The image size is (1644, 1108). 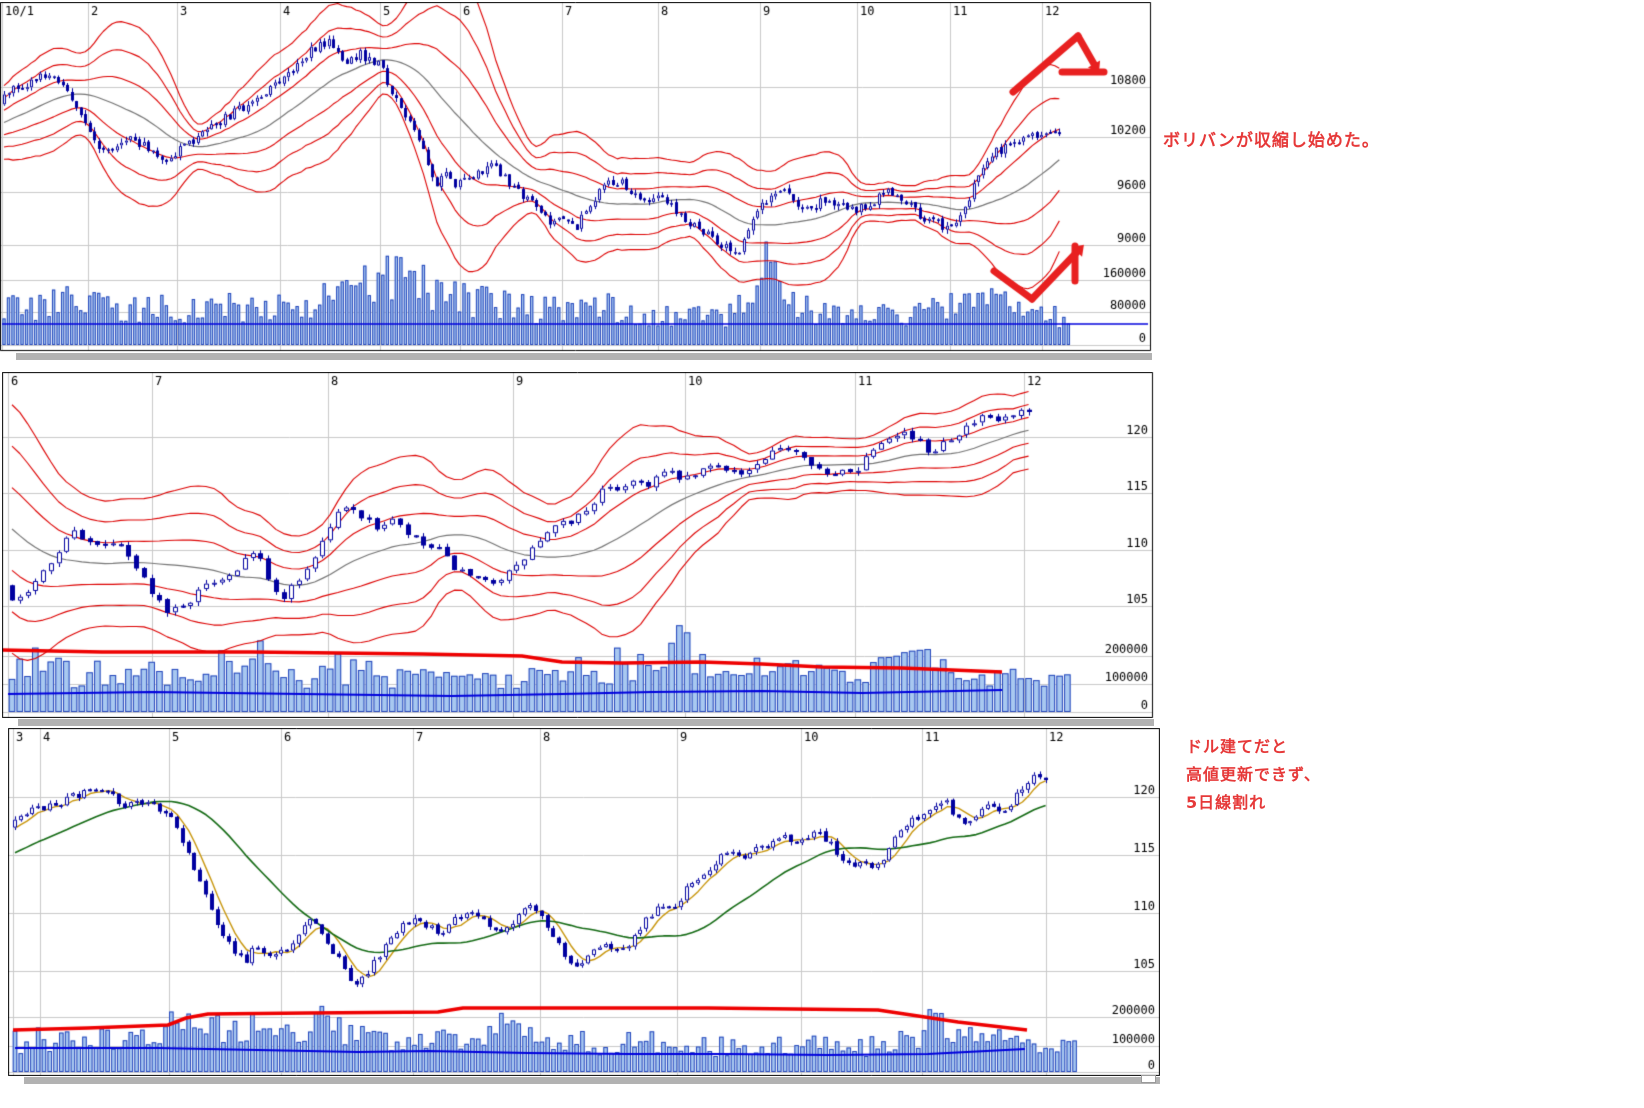 What do you see at coordinates (586, 722) in the screenshot?
I see `window-shadow-middle` at bounding box center [586, 722].